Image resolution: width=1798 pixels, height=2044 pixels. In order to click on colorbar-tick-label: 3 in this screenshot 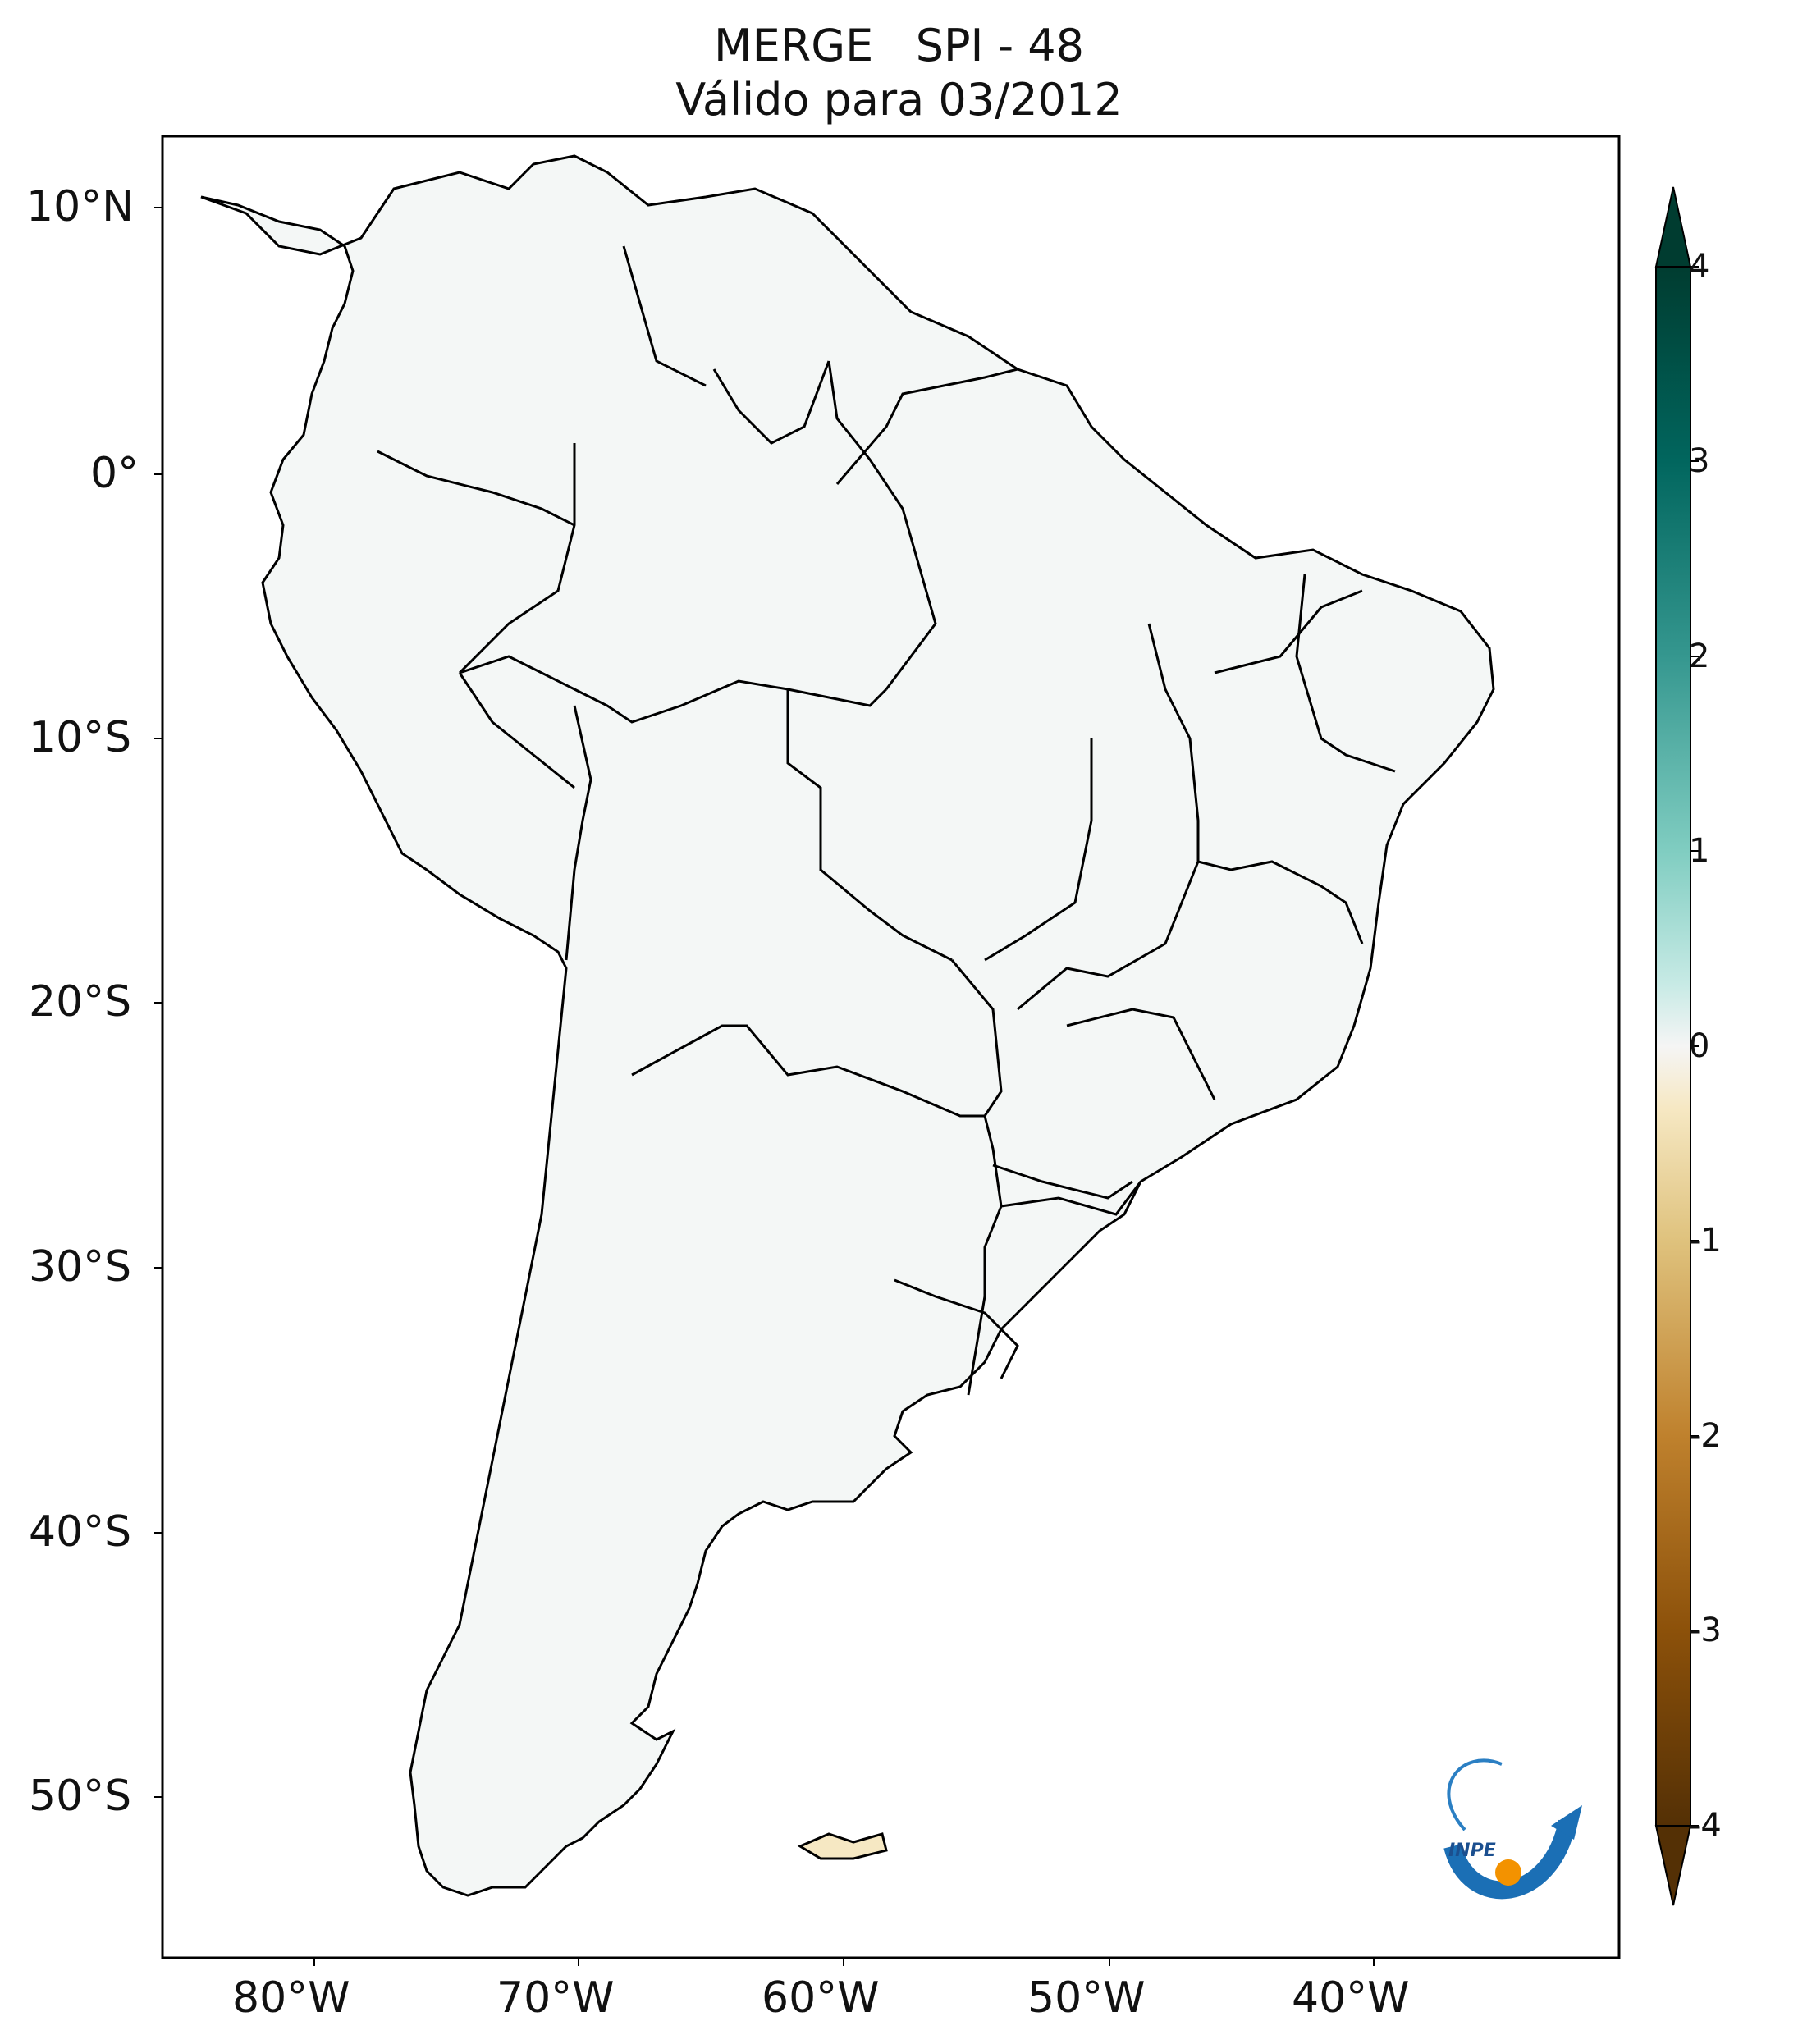, I will do `click(1699, 461)`.